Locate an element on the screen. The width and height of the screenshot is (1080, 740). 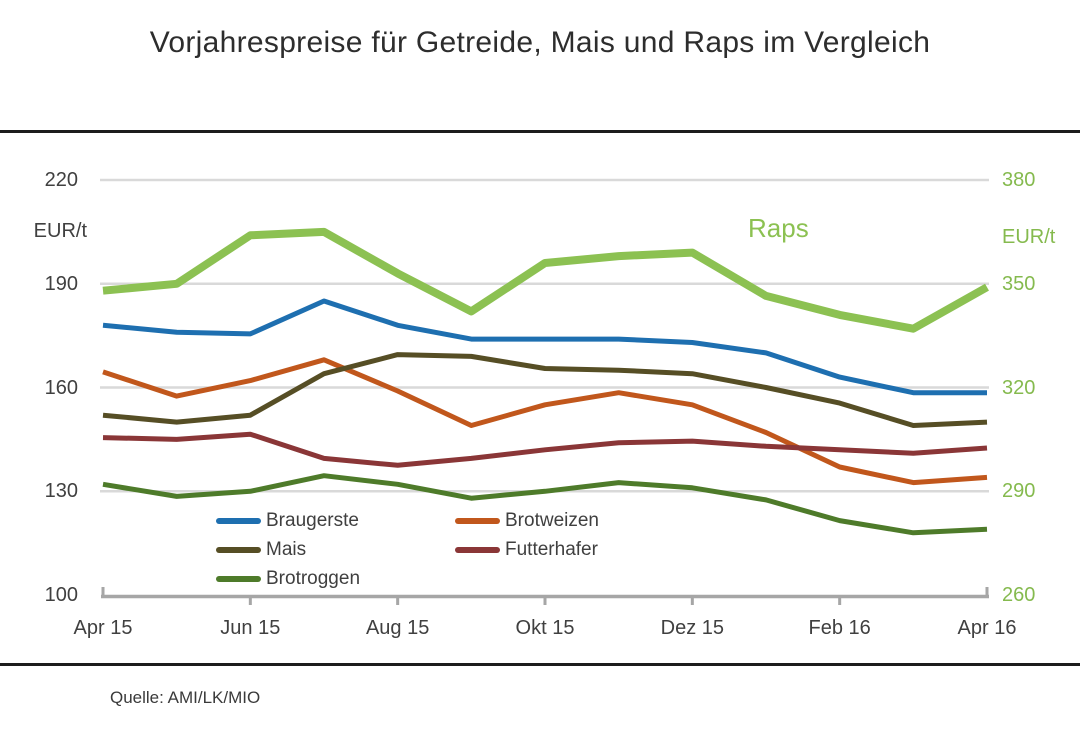
left-axis-tick-label: 160 is located at coordinates (61, 387).